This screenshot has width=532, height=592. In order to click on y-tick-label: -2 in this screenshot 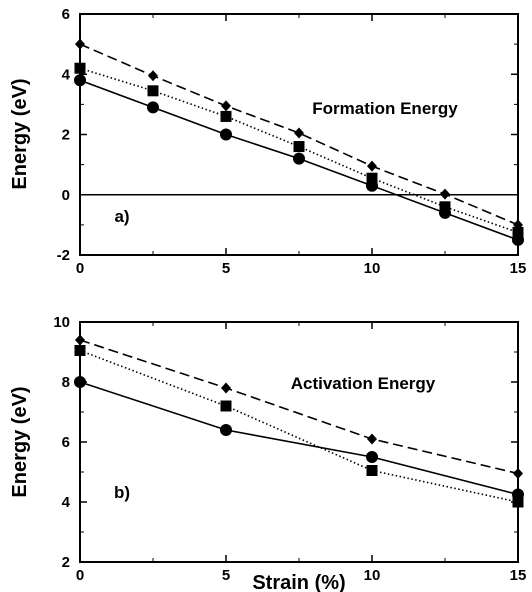, I will do `click(63, 255)`.